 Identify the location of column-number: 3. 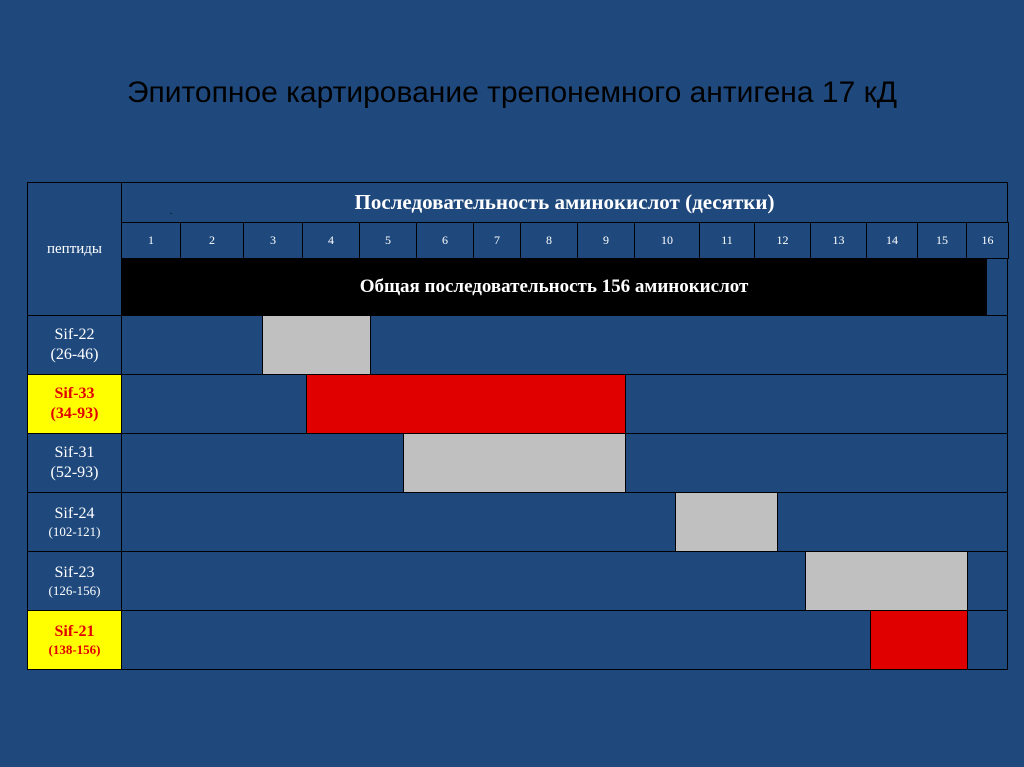
(273, 240).